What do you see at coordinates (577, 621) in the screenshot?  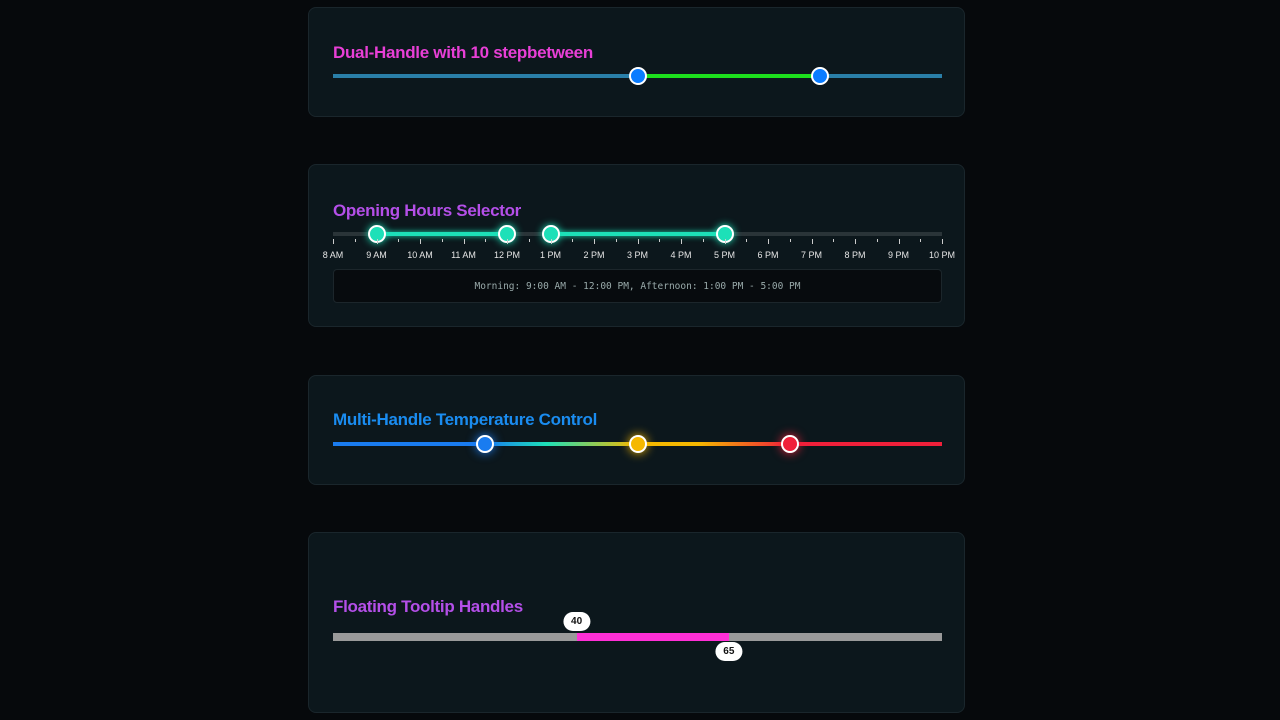 I see `tooltip-handle-min: 40` at bounding box center [577, 621].